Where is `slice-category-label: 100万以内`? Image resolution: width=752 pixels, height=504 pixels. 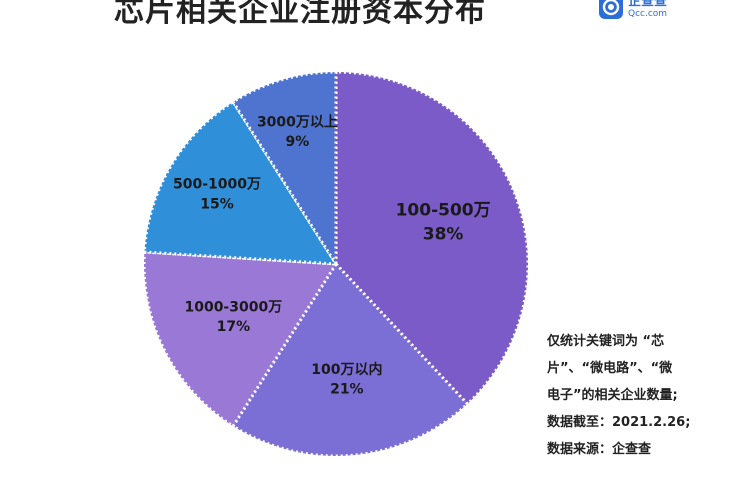
slice-category-label: 100万以内 is located at coordinates (346, 369).